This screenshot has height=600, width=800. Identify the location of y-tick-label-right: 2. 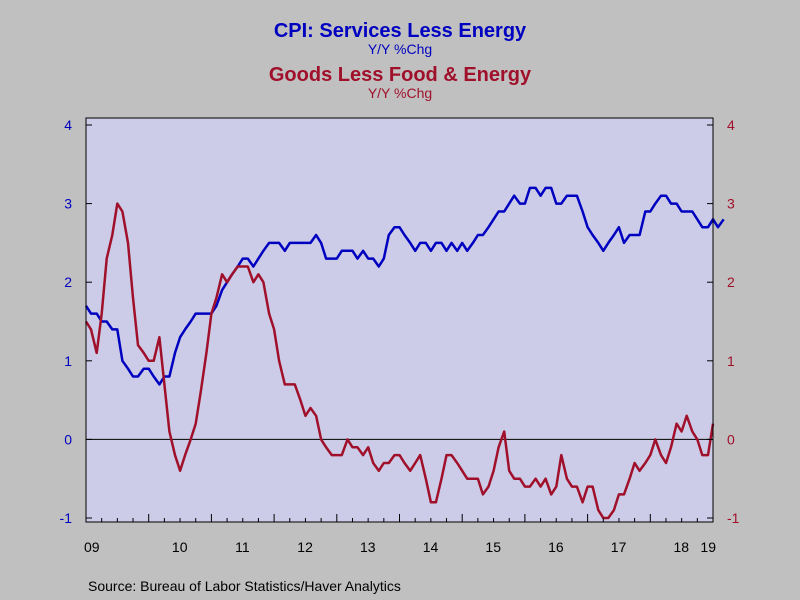
(731, 282).